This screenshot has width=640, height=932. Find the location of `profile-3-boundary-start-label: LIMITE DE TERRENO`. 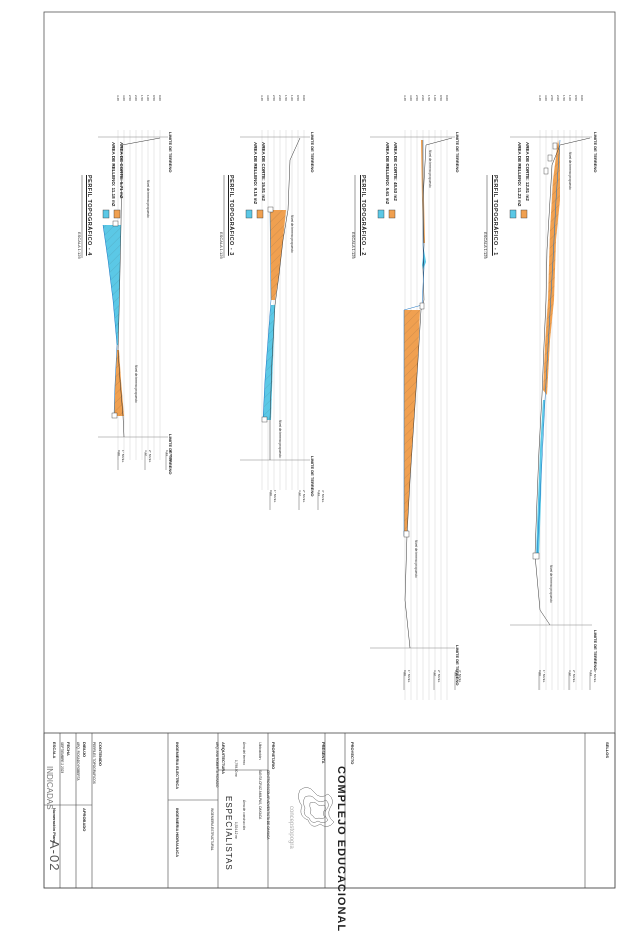

profile-3-boundary-start-label: LIMITE DE TERRENO is located at coordinates (312, 152).